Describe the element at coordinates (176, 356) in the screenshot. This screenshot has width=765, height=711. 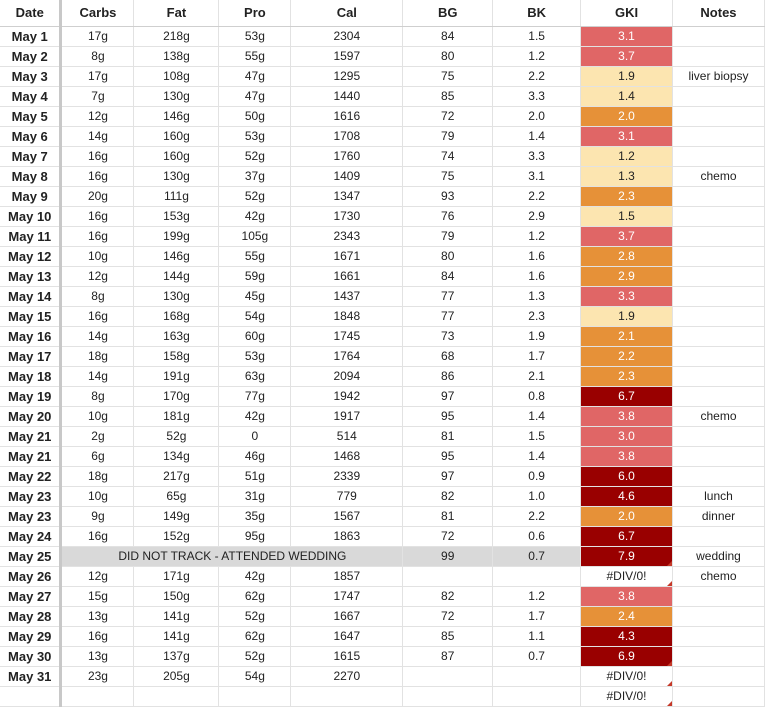
I see `fat-cell: 158g` at that location.